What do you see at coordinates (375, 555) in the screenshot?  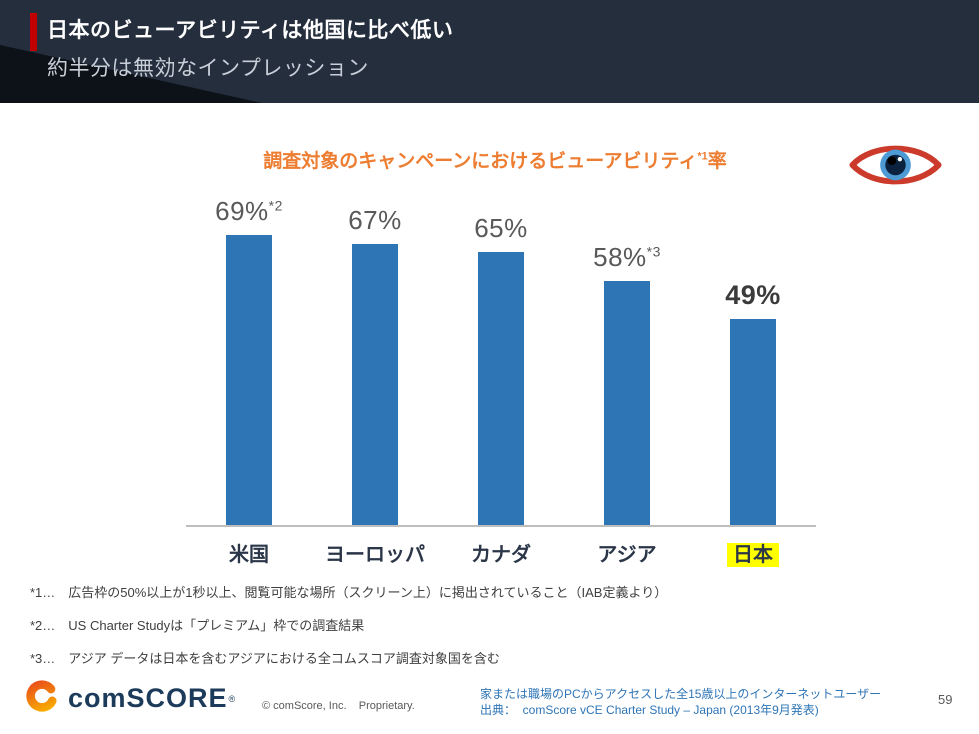 I see `category-label-text: ヨーロッパ` at bounding box center [375, 555].